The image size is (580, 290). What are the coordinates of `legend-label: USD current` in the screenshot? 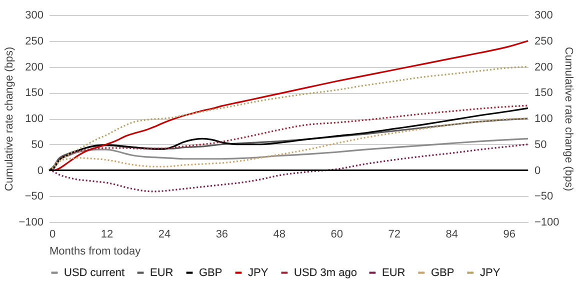 It's located at (94, 272).